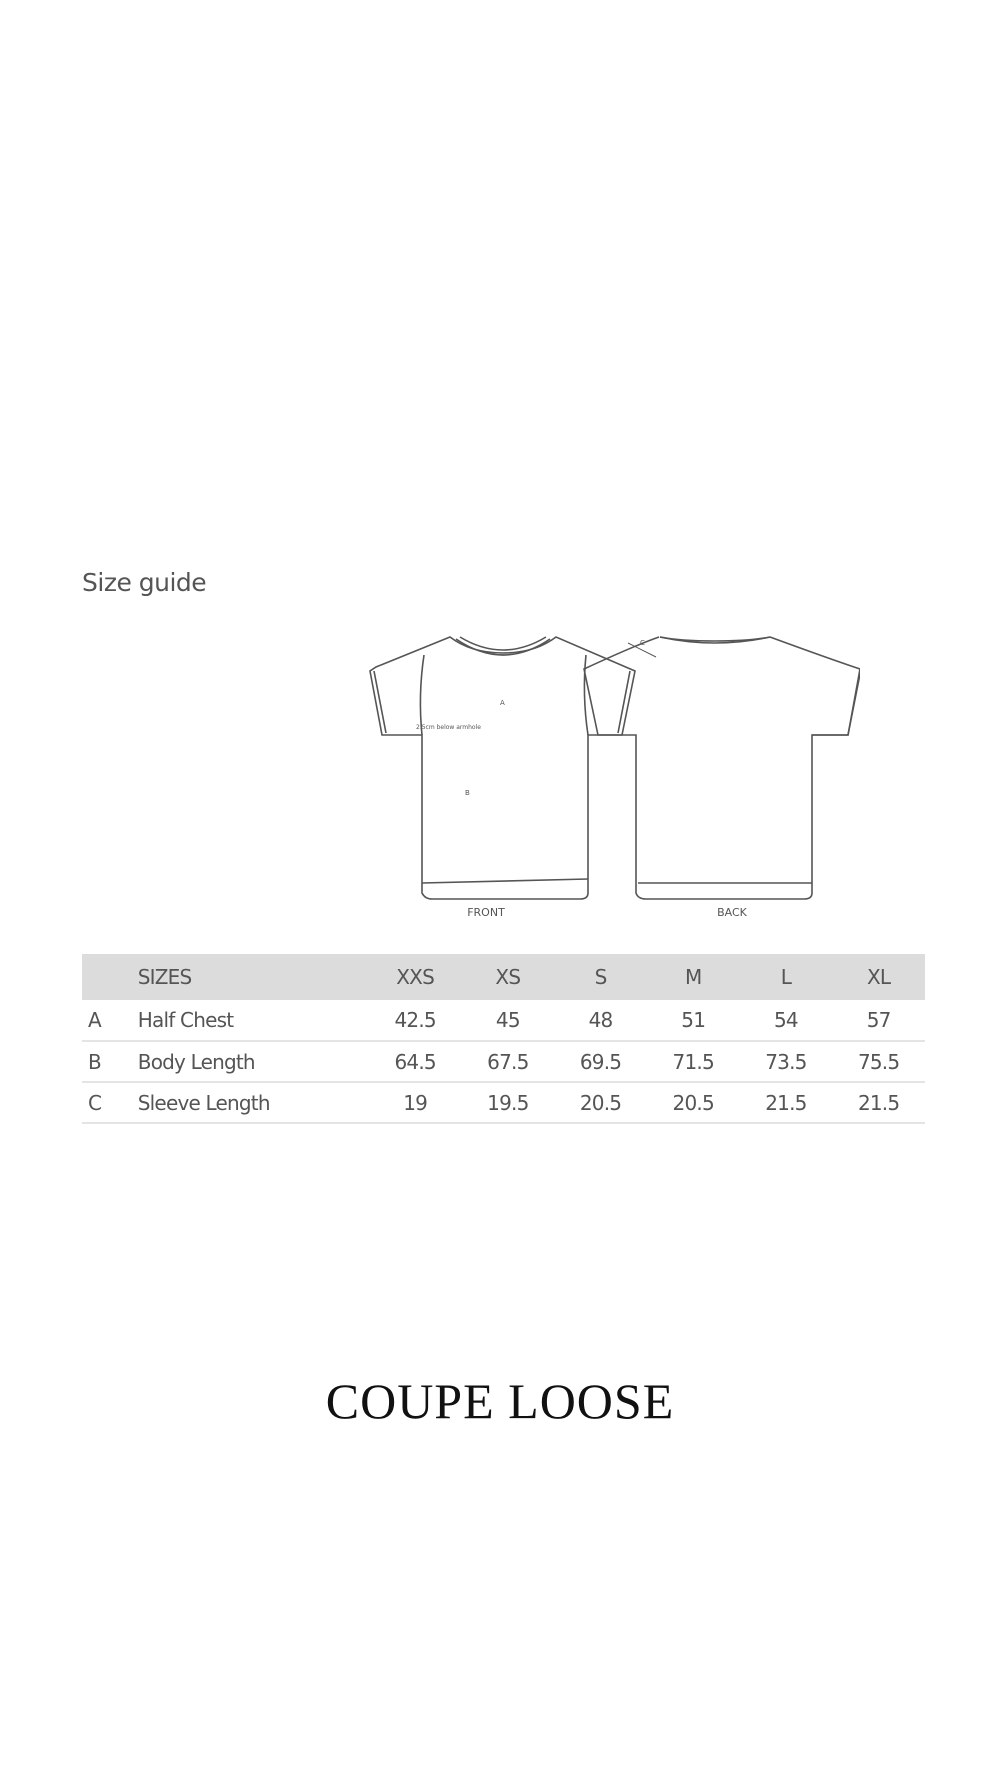 Image resolution: width=1000 pixels, height=1778 pixels. I want to click on front-label: FRONT, so click(486, 912).